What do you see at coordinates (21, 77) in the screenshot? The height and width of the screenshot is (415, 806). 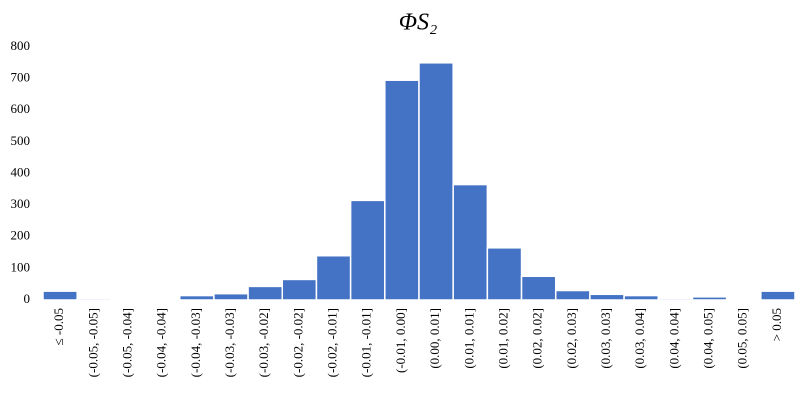 I see `y-tick-label: 700` at bounding box center [21, 77].